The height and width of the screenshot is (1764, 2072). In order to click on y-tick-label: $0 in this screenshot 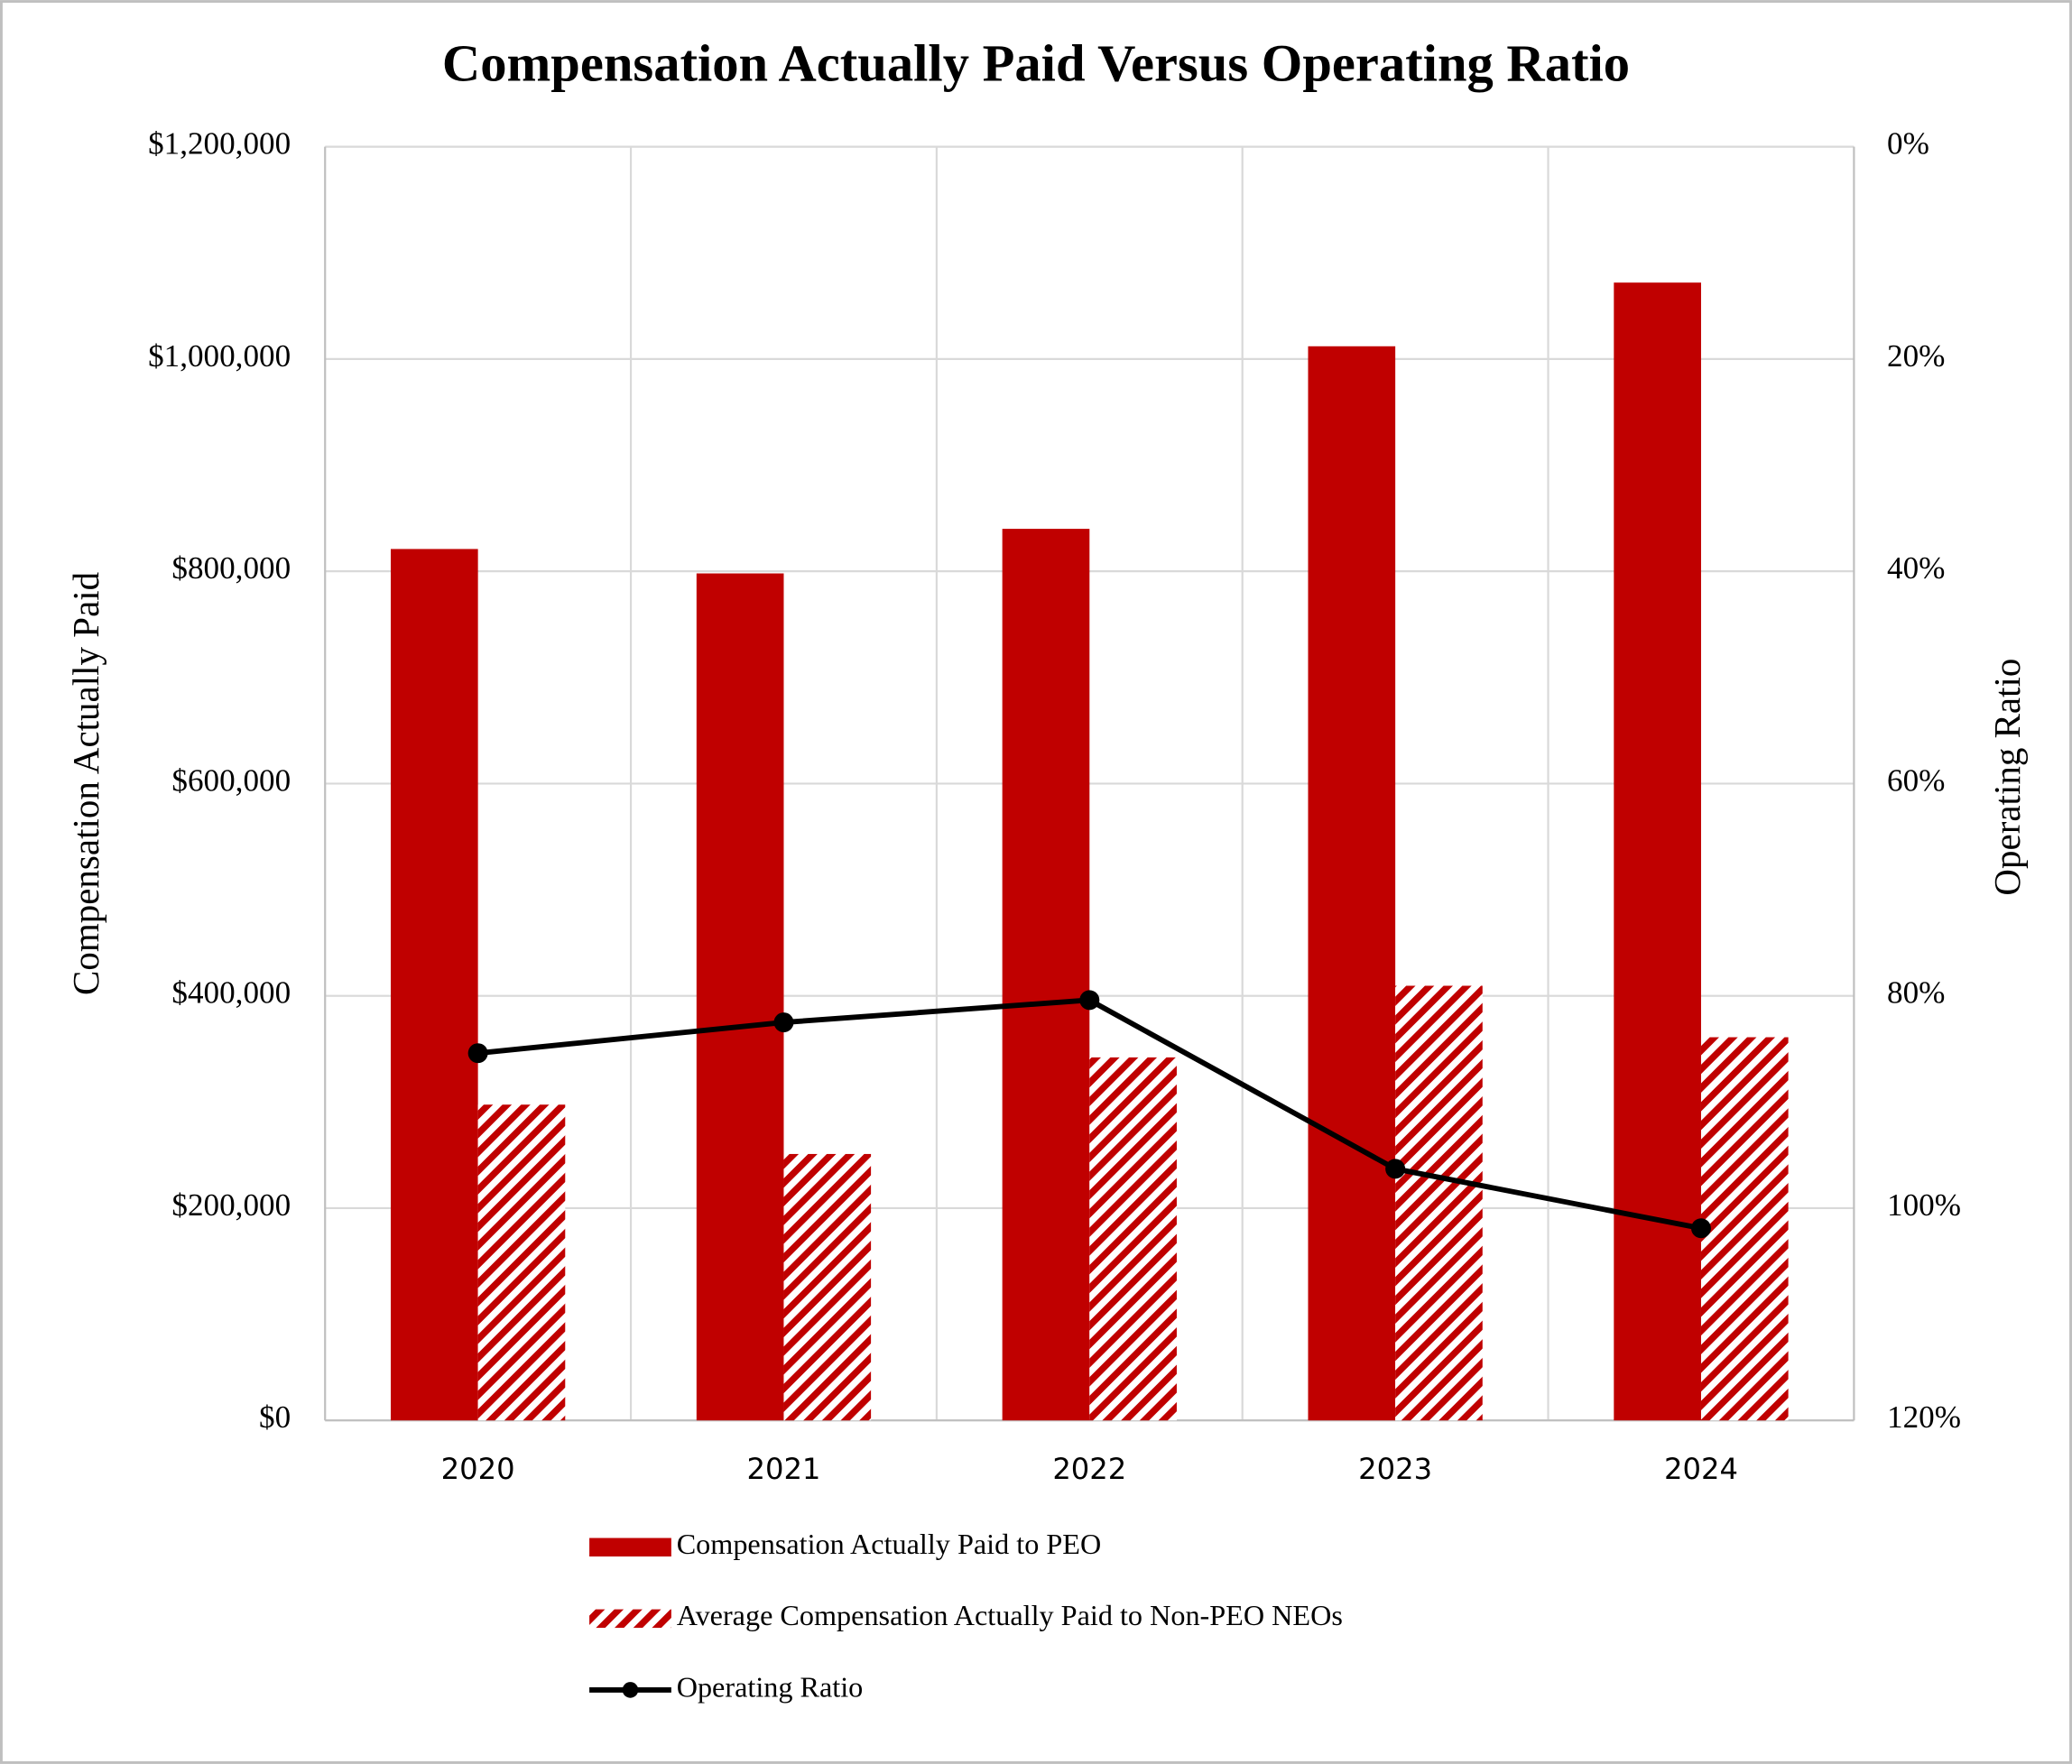, I will do `click(275, 1417)`.